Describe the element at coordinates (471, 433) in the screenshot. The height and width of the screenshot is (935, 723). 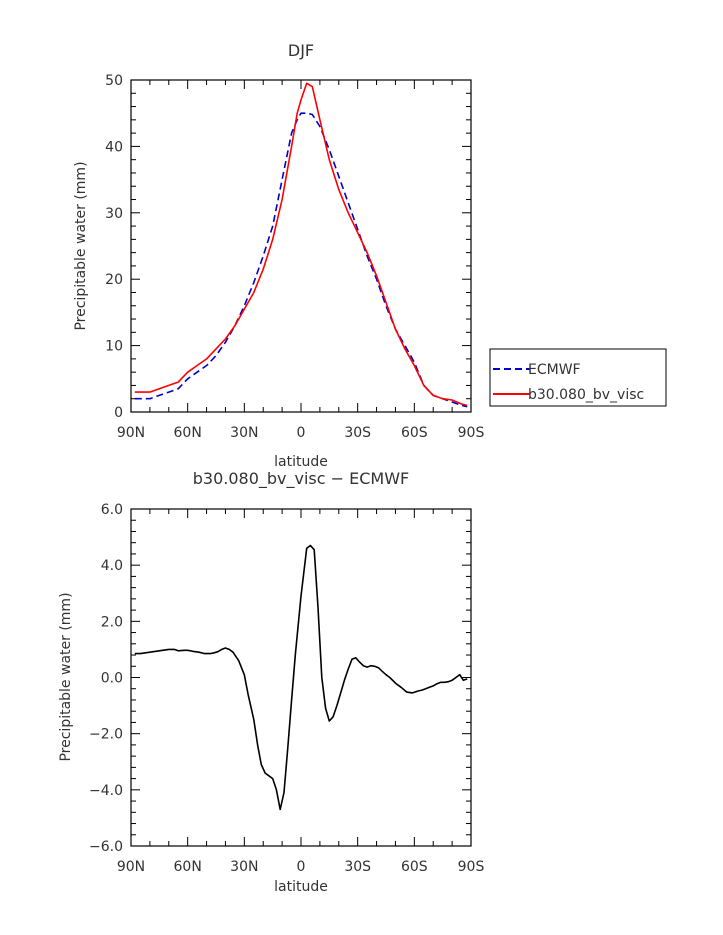
I see `top-x-tick-label: 90S` at that location.